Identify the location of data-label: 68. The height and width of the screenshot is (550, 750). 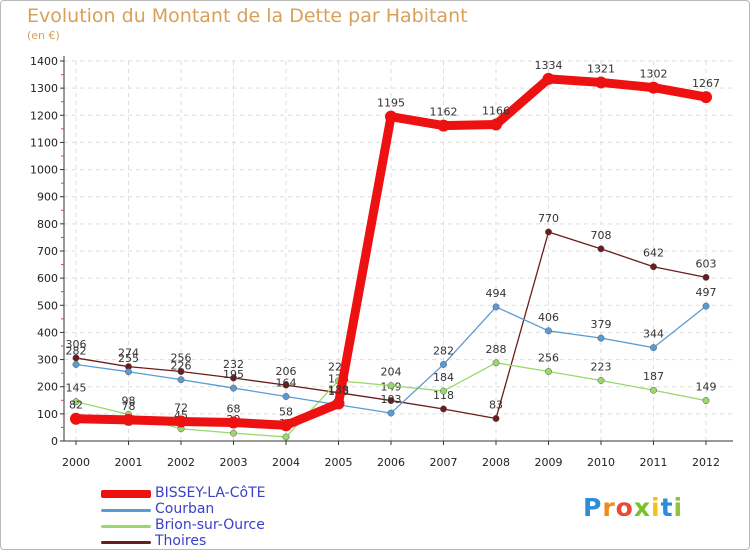
(234, 409).